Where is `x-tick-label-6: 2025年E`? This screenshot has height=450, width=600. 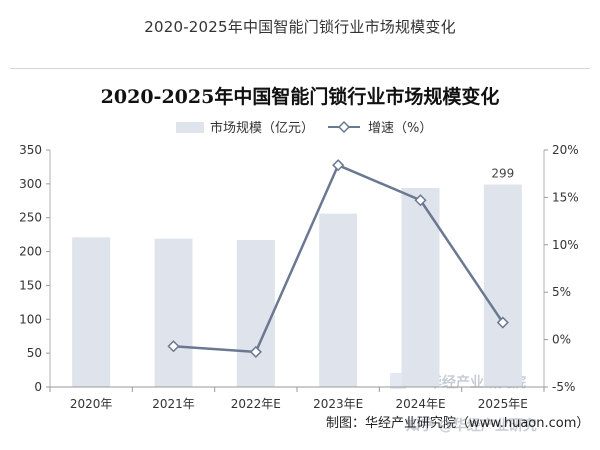 x-tick-label-6: 2025年E is located at coordinates (503, 404).